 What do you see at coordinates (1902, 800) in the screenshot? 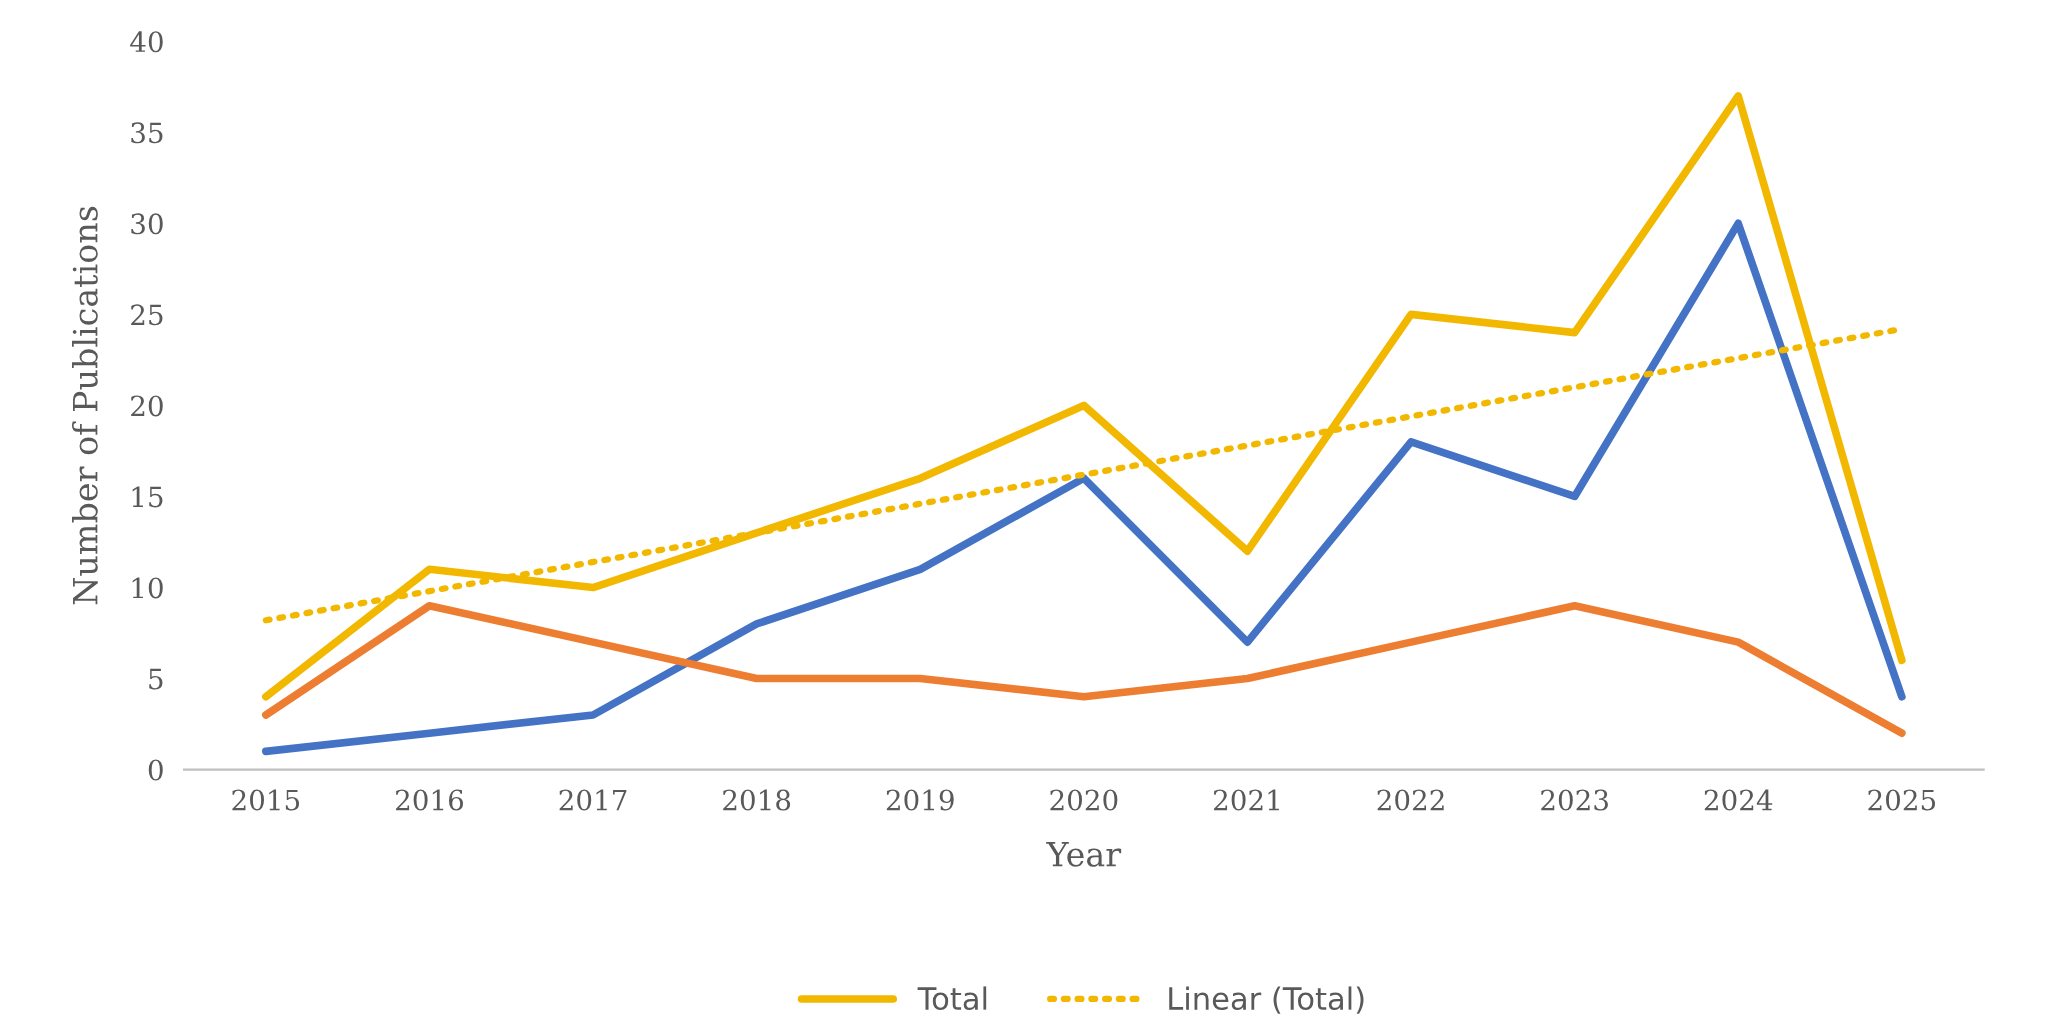
I see `x-tick-label: 2025` at bounding box center [1902, 800].